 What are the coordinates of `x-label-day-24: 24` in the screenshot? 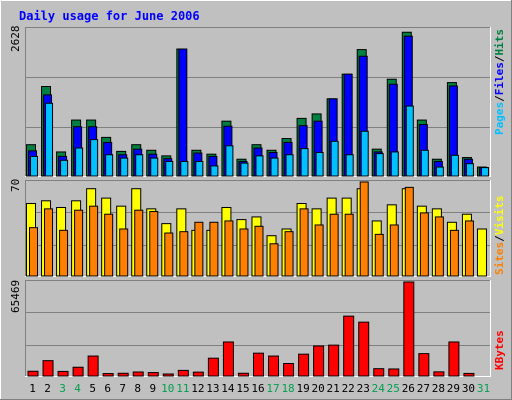 It's located at (379, 388).